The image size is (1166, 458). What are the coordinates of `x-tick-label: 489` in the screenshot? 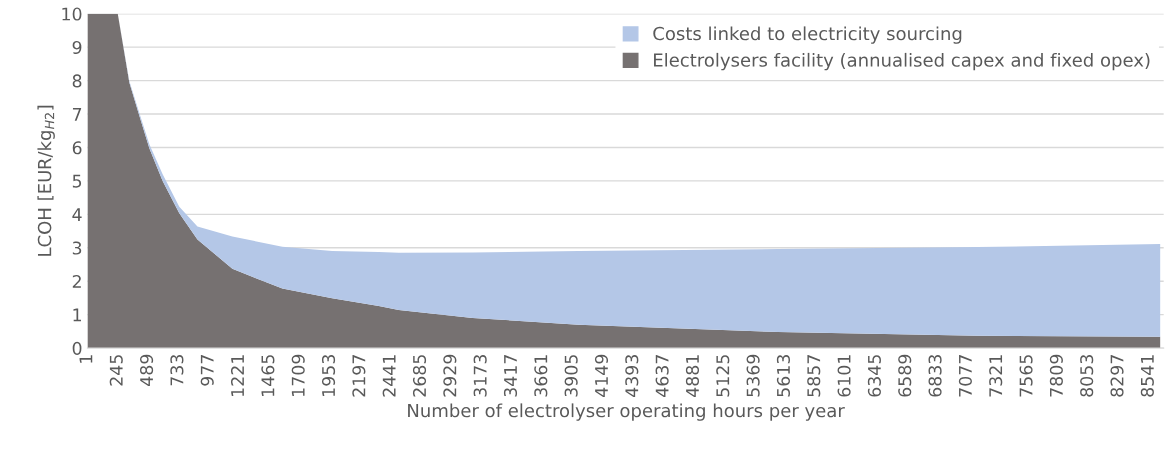 It's located at (147, 370).